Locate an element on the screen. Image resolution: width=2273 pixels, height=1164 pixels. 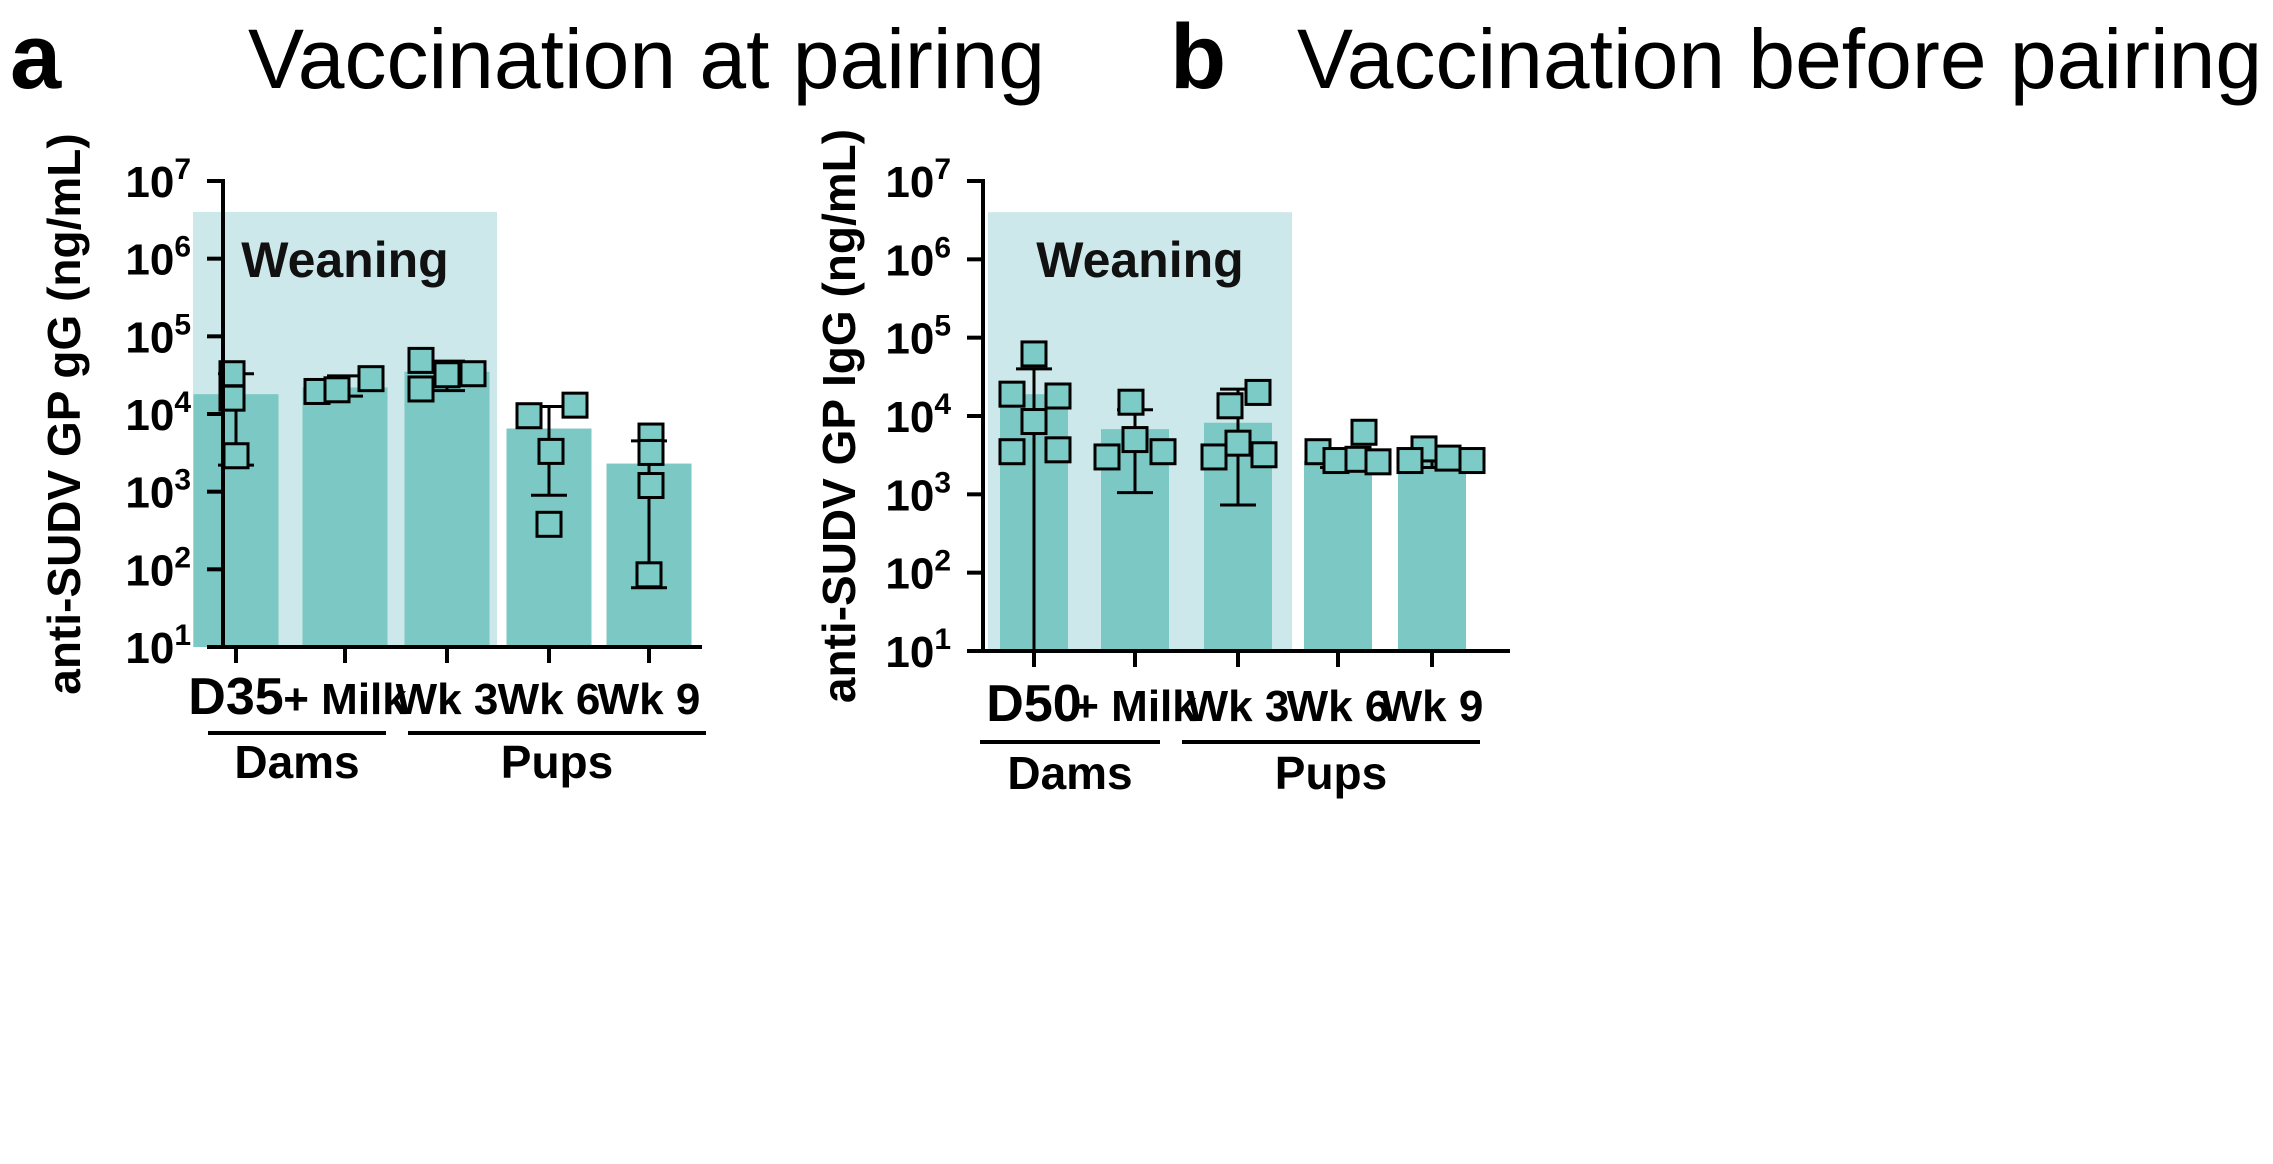
panel-b-letter: b is located at coordinates (1198, 57).